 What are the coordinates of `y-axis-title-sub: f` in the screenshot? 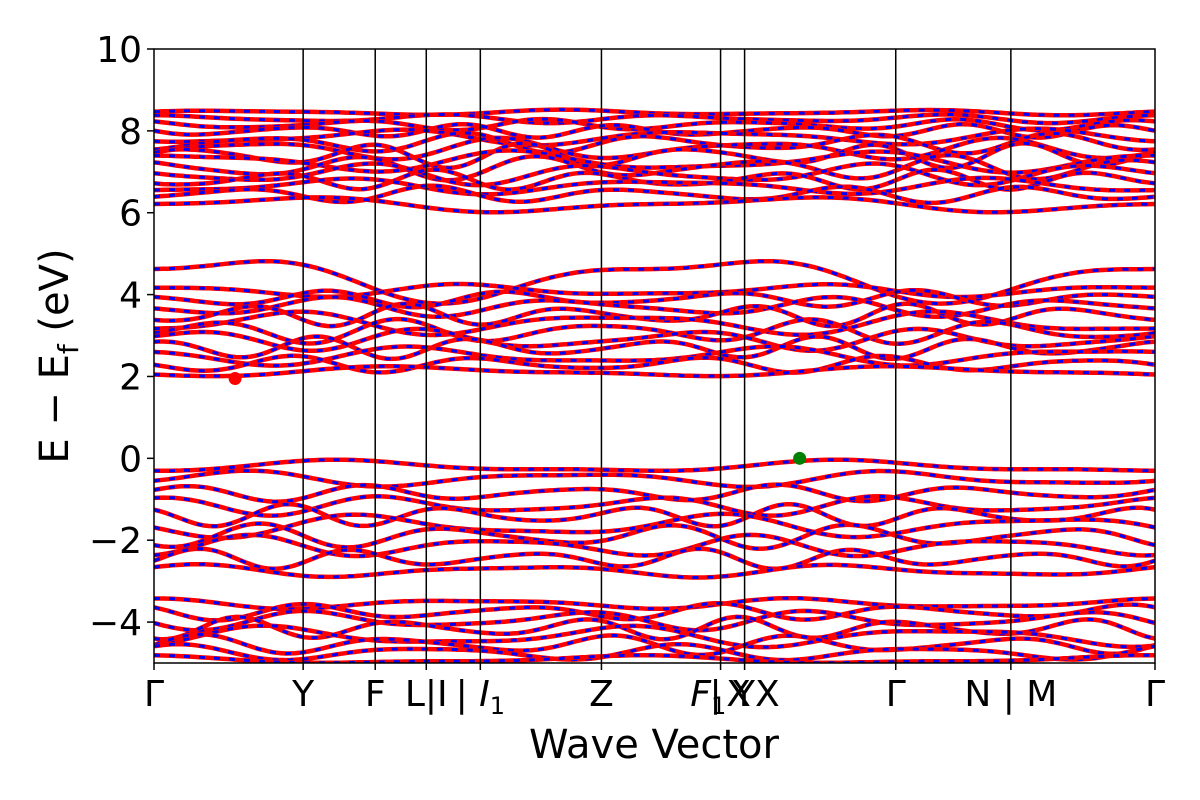 It's located at (68, 348).